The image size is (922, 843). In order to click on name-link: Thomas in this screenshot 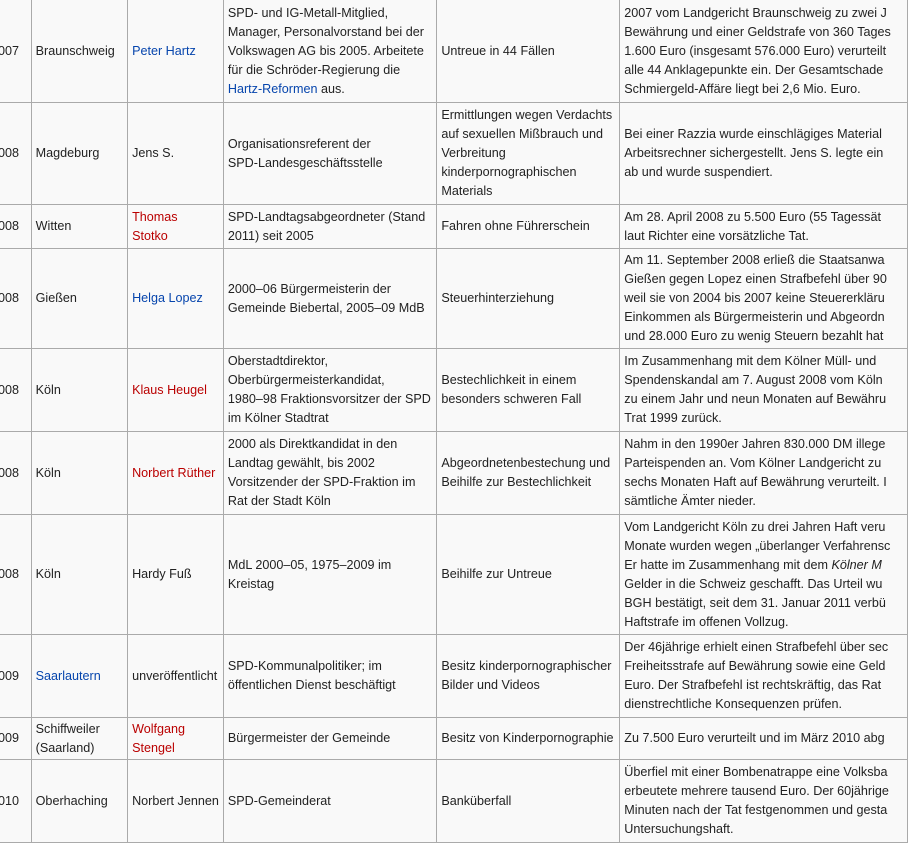, I will do `click(155, 216)`.